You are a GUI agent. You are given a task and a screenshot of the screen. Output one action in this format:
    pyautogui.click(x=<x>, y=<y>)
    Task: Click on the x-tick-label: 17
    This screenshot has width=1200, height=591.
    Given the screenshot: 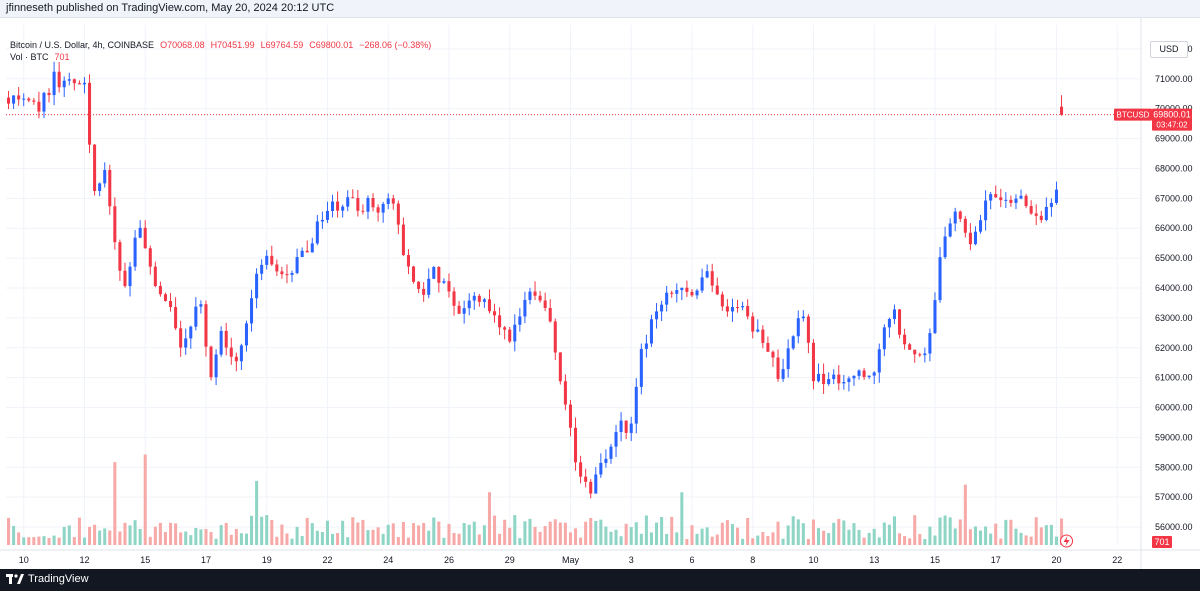 What is the action you would take?
    pyautogui.click(x=206, y=560)
    